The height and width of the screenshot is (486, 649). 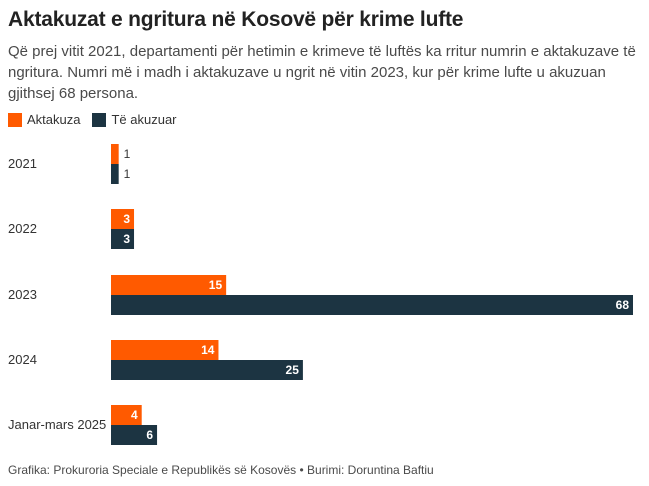 I want to click on legend: Aktakuza Të akuzuar, so click(x=98, y=119).